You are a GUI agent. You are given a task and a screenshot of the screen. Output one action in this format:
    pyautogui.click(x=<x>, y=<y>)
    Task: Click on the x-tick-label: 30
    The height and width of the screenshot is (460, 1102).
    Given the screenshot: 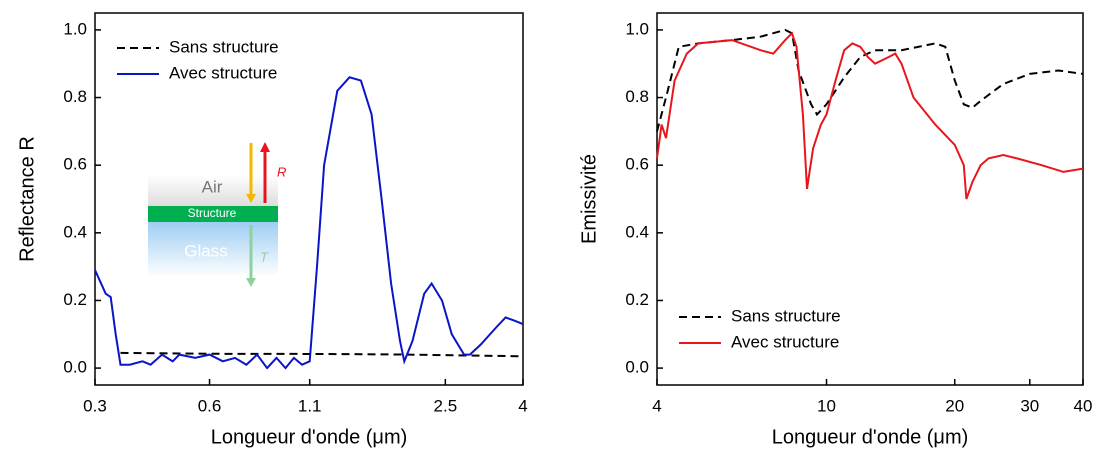 What is the action you would take?
    pyautogui.click(x=1029, y=405)
    